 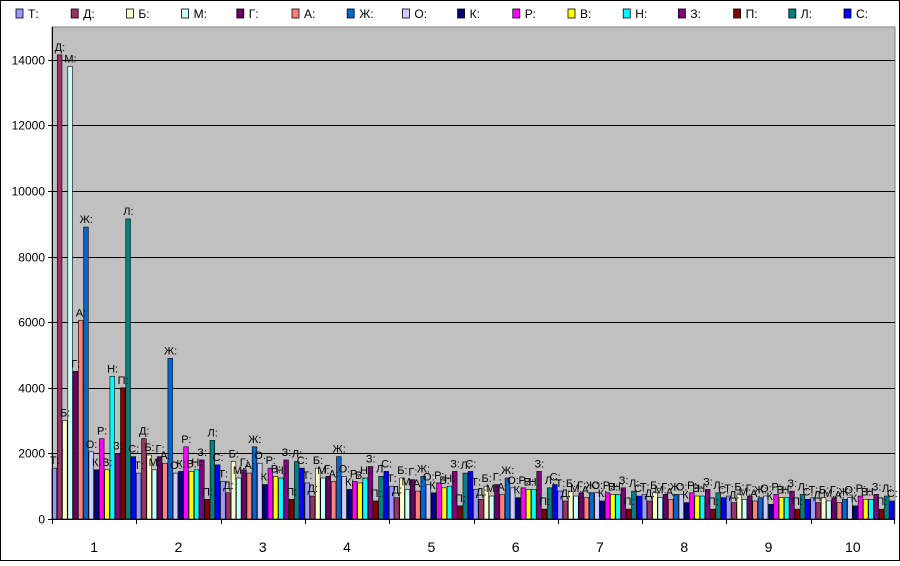 What do you see at coordinates (752, 14) in the screenshot?
I see `legend-label: П:` at bounding box center [752, 14].